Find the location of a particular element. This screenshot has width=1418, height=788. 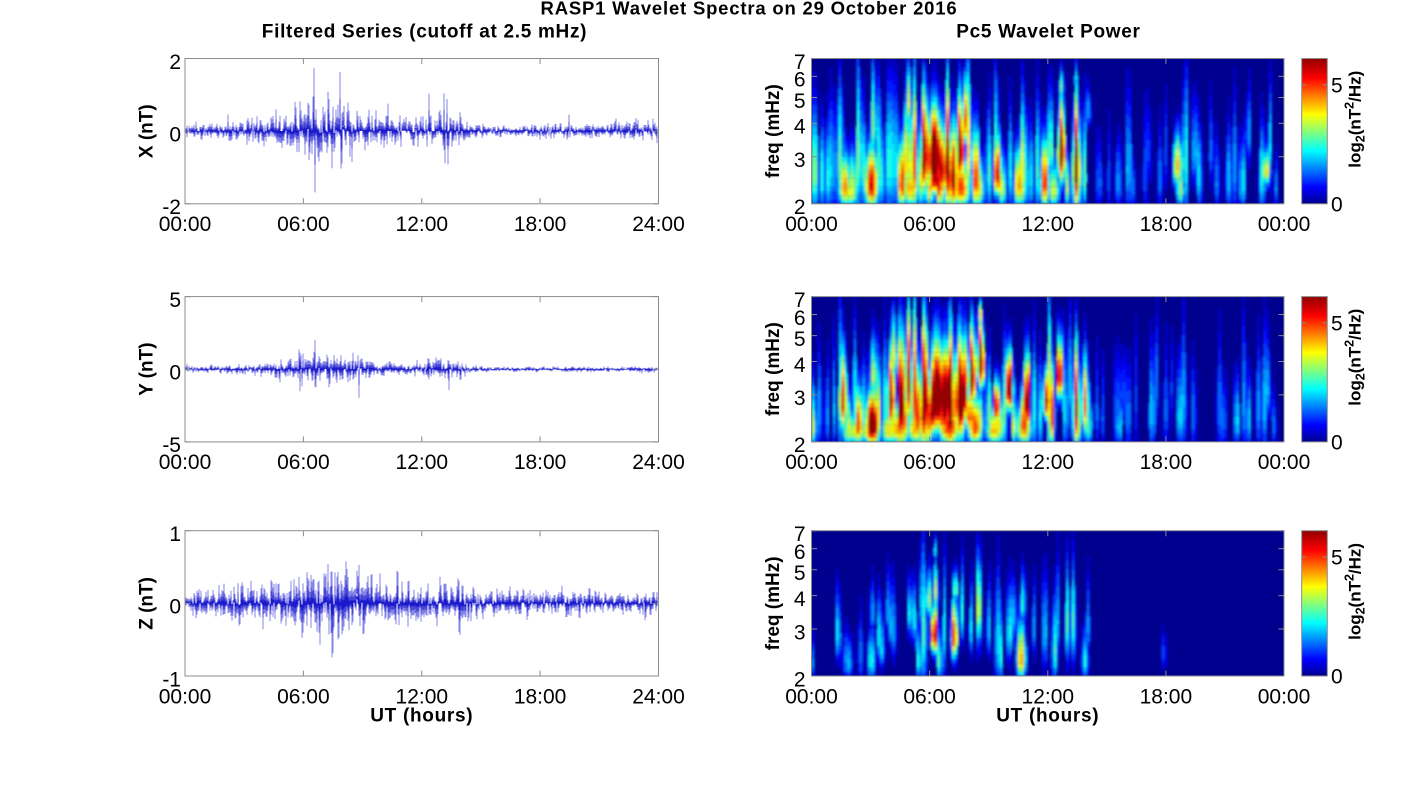

svg-text: -2 is located at coordinates (171, 207).